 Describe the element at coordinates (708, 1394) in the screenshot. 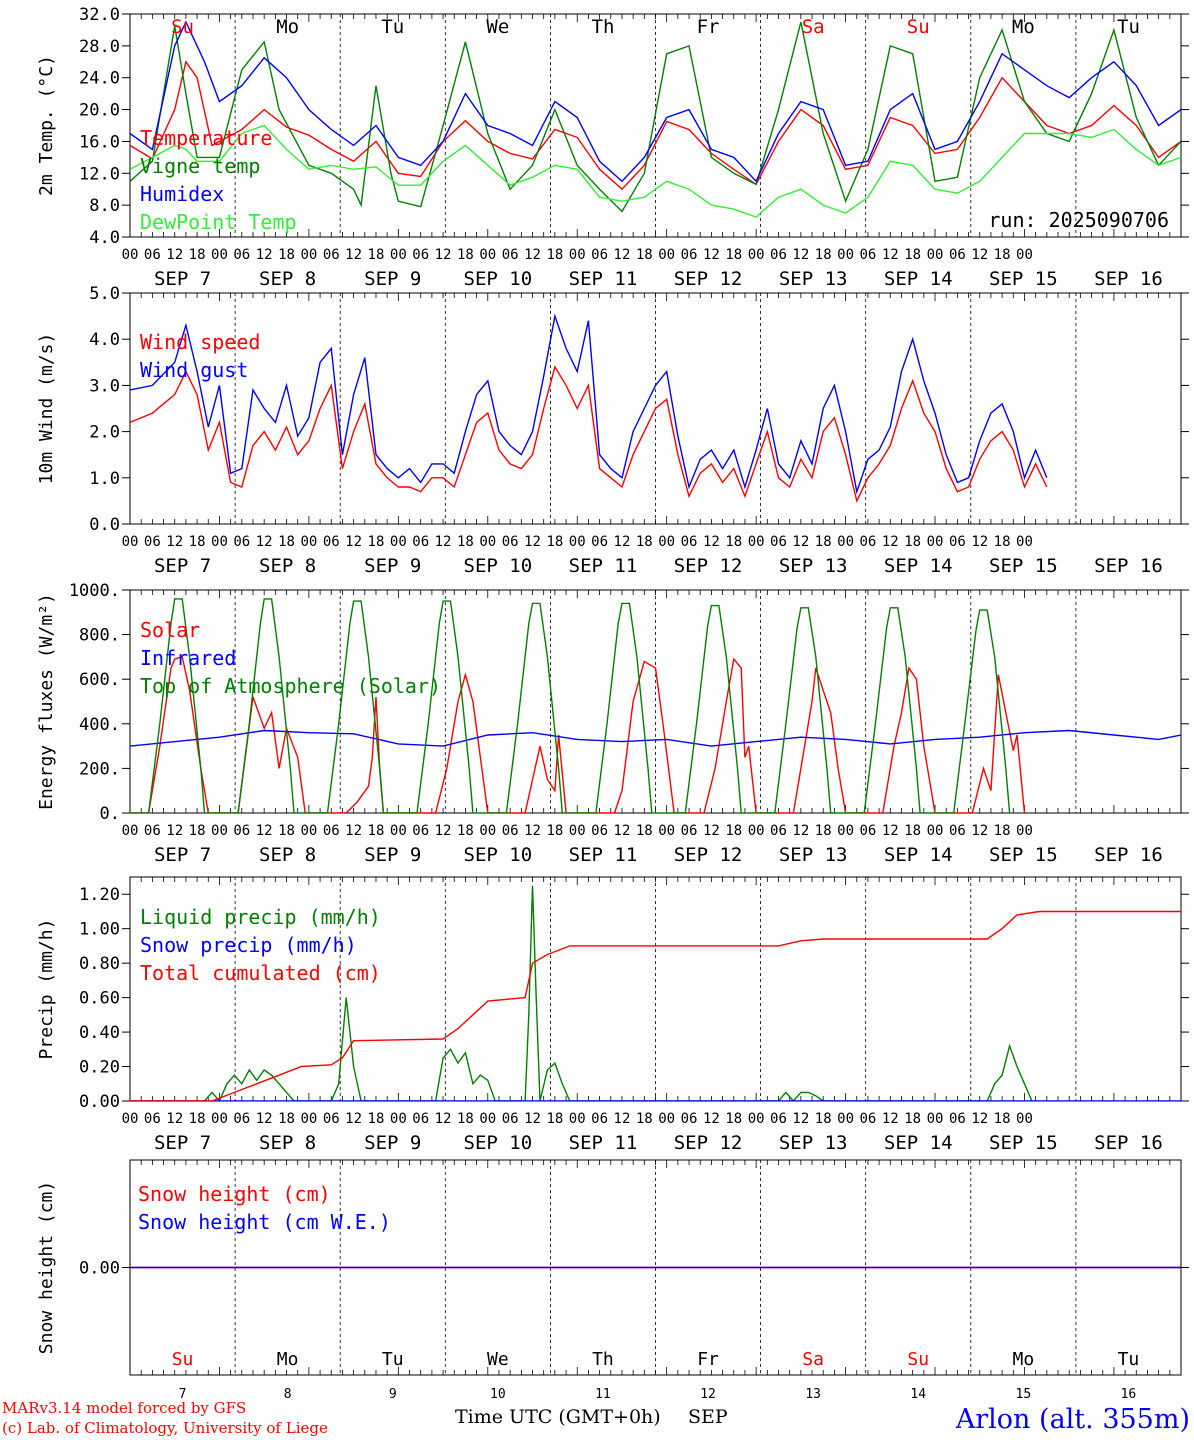

I see `day-number-label: 12` at that location.